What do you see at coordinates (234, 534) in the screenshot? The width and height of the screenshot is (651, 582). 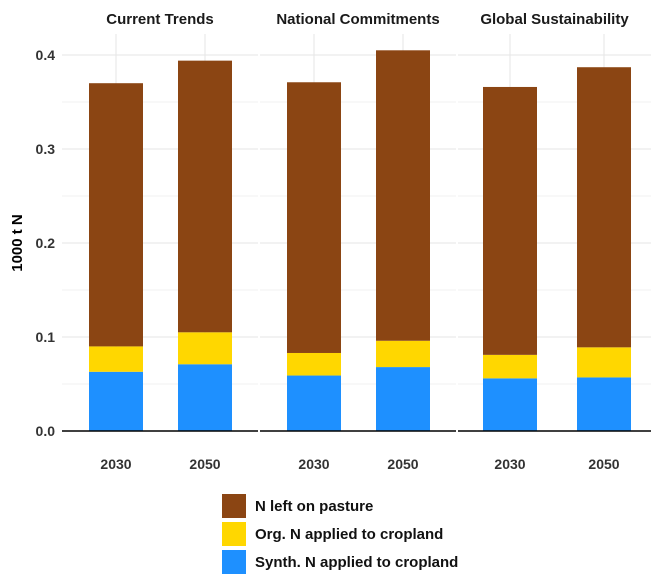 I see `legend-swatch-org-n` at bounding box center [234, 534].